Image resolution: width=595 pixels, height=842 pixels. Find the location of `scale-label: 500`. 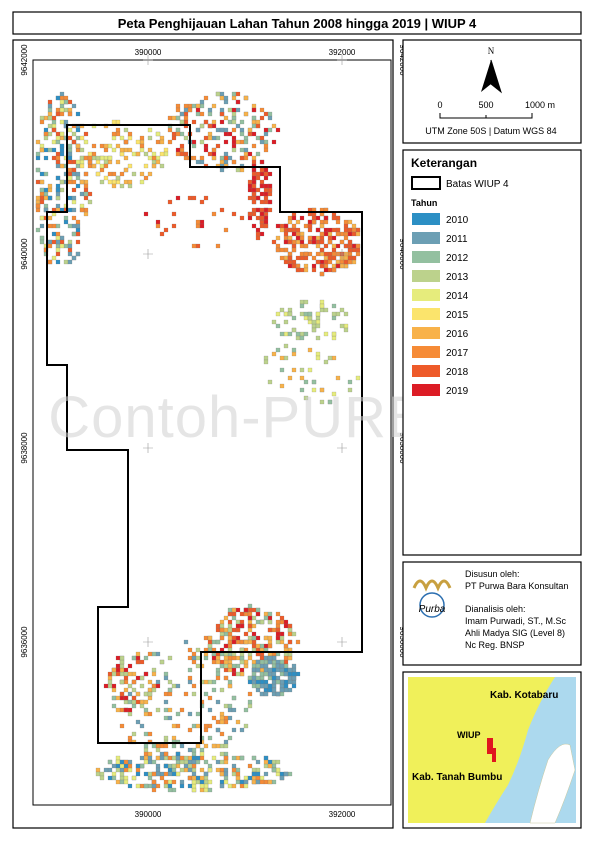

scale-label: 500 is located at coordinates (485, 105).